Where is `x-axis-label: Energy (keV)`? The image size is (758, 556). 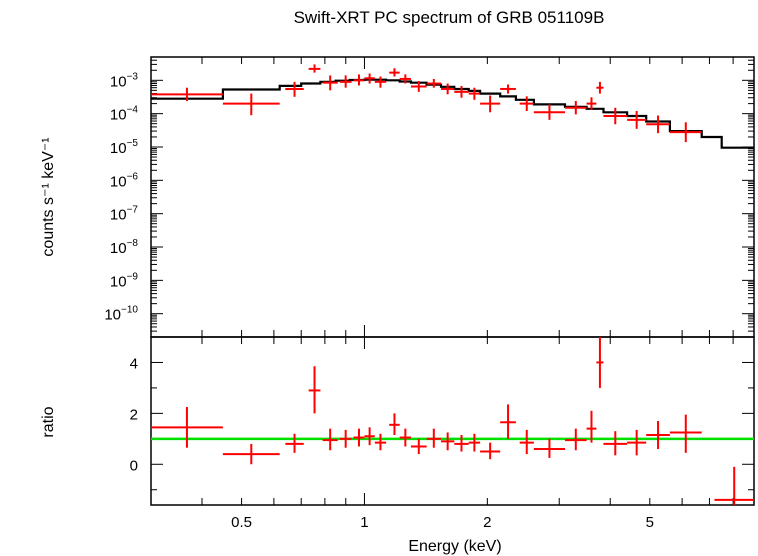 x-axis-label: Energy (keV) is located at coordinates (454, 546).